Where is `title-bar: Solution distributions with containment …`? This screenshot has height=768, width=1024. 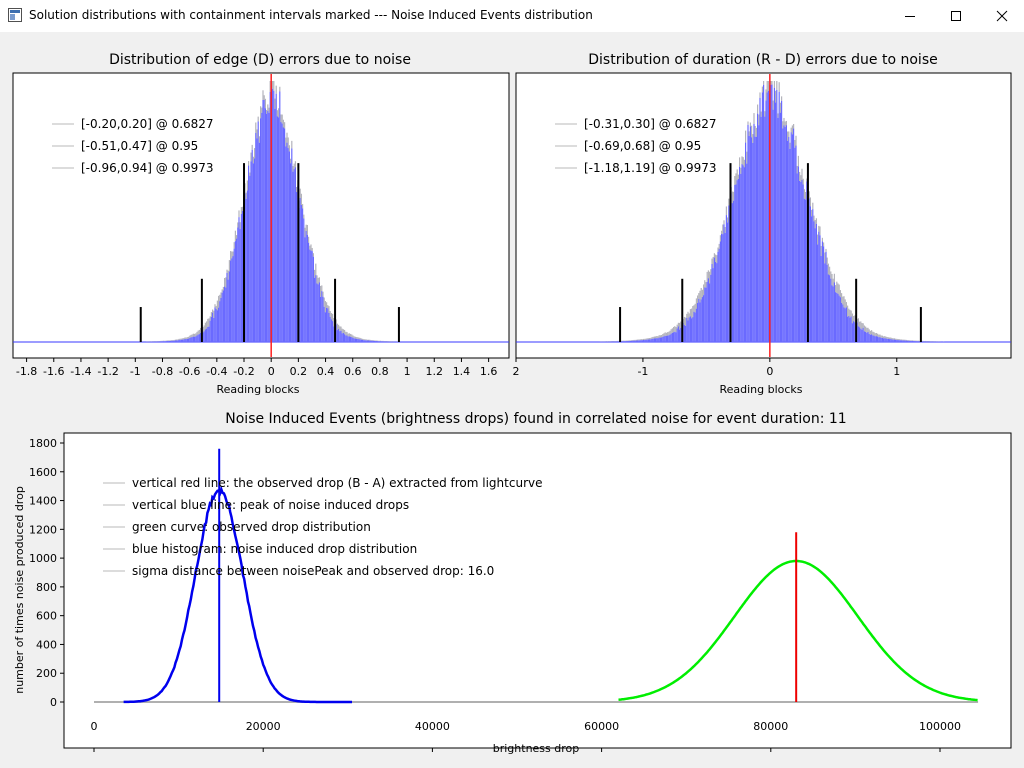 title-bar: Solution distributions with containment … is located at coordinates (512, 16).